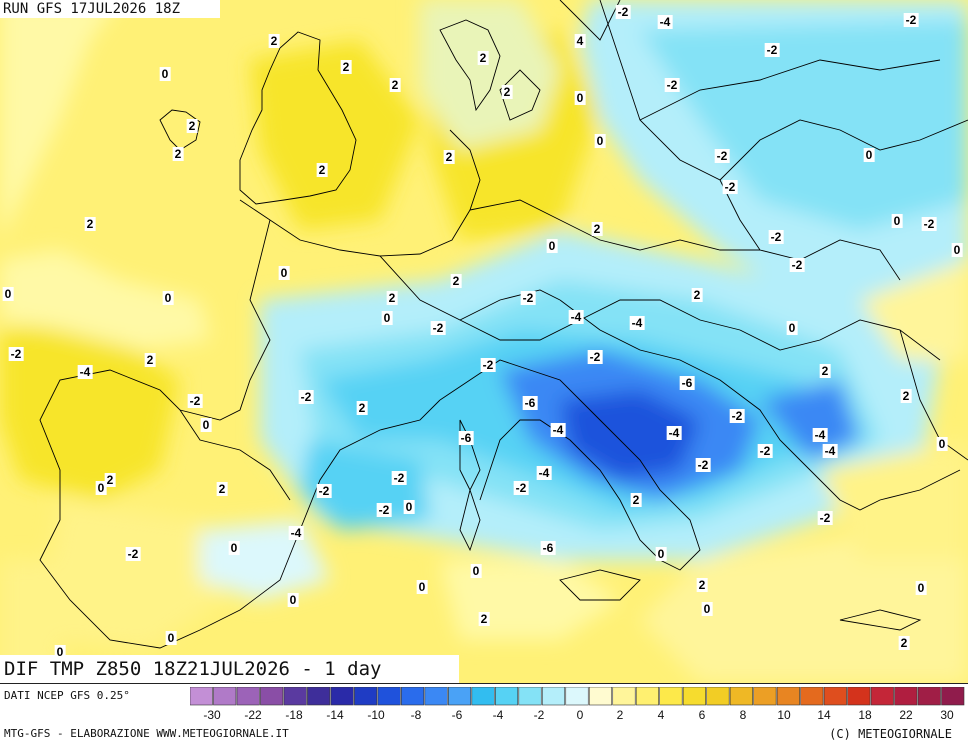  I want to click on legend-tick: 30, so click(947, 715).